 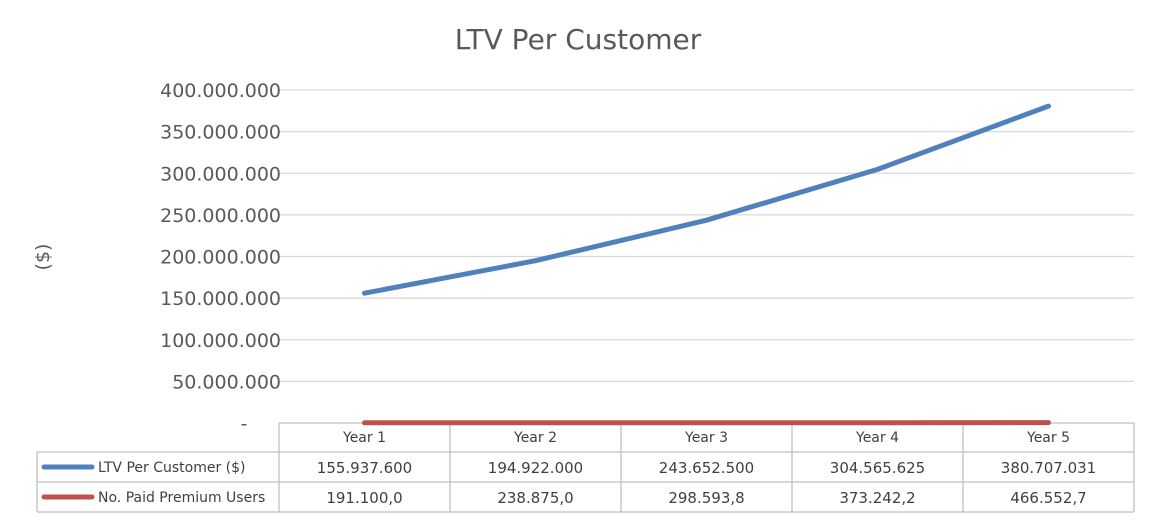 I want to click on data-table-value: 238.875,0, so click(x=535, y=498).